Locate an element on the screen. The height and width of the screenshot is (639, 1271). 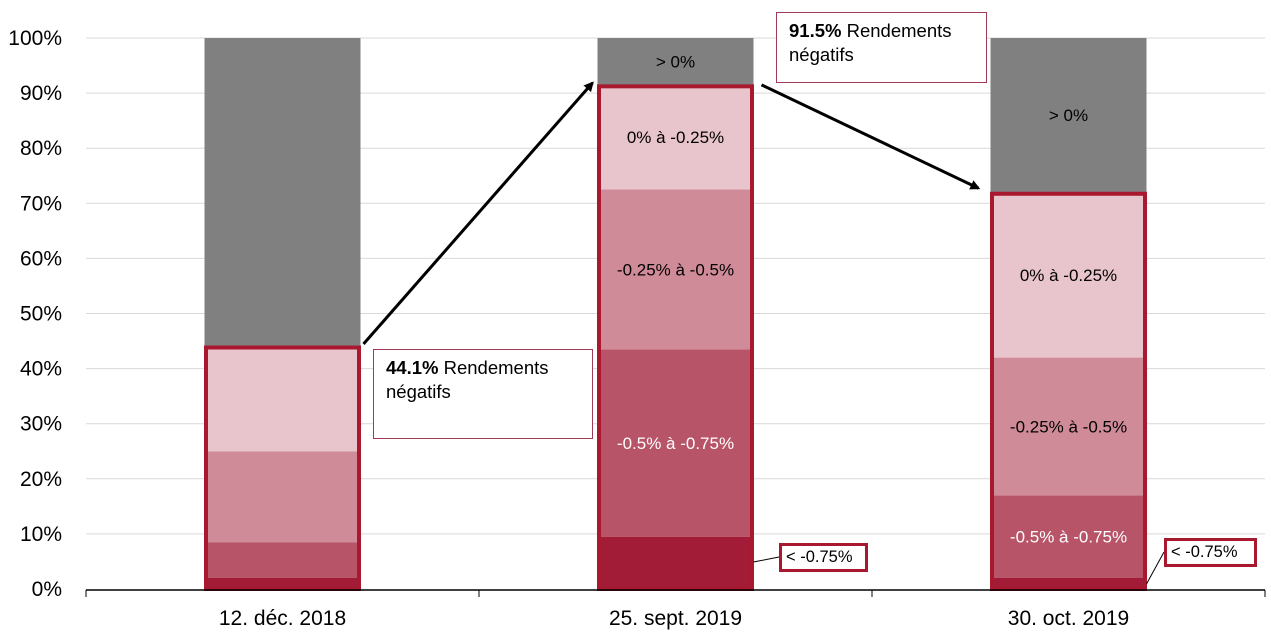
y-tick-label: 70% is located at coordinates (41, 203).